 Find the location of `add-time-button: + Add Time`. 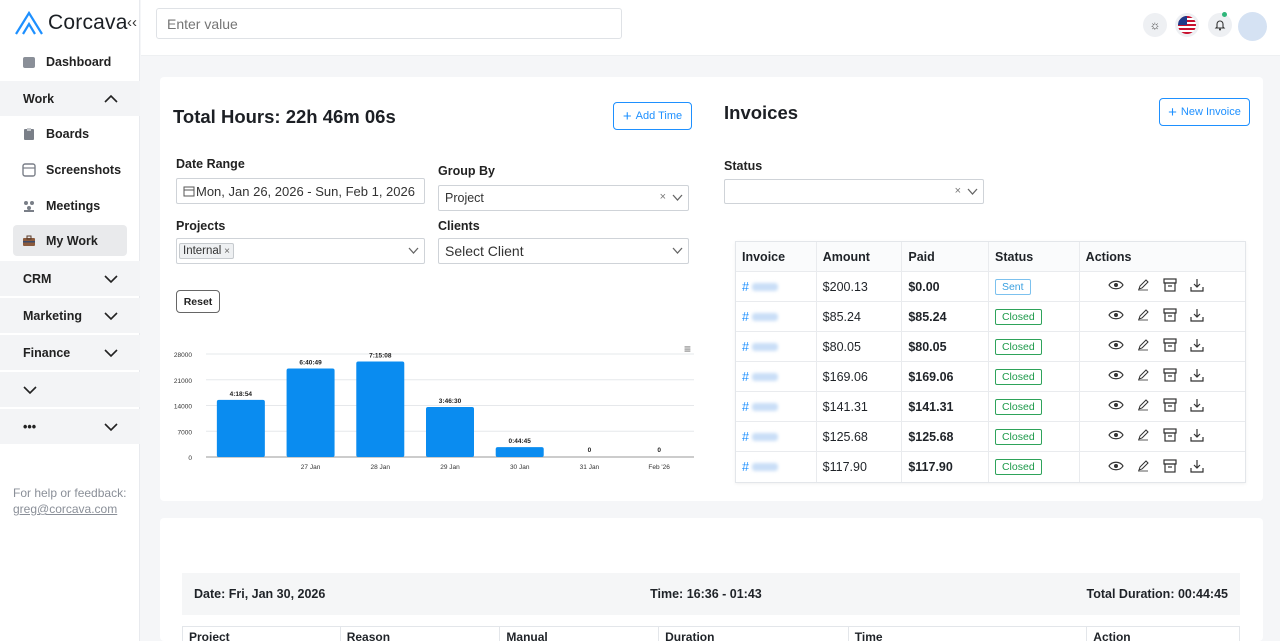

add-time-button: + Add Time is located at coordinates (652, 116).